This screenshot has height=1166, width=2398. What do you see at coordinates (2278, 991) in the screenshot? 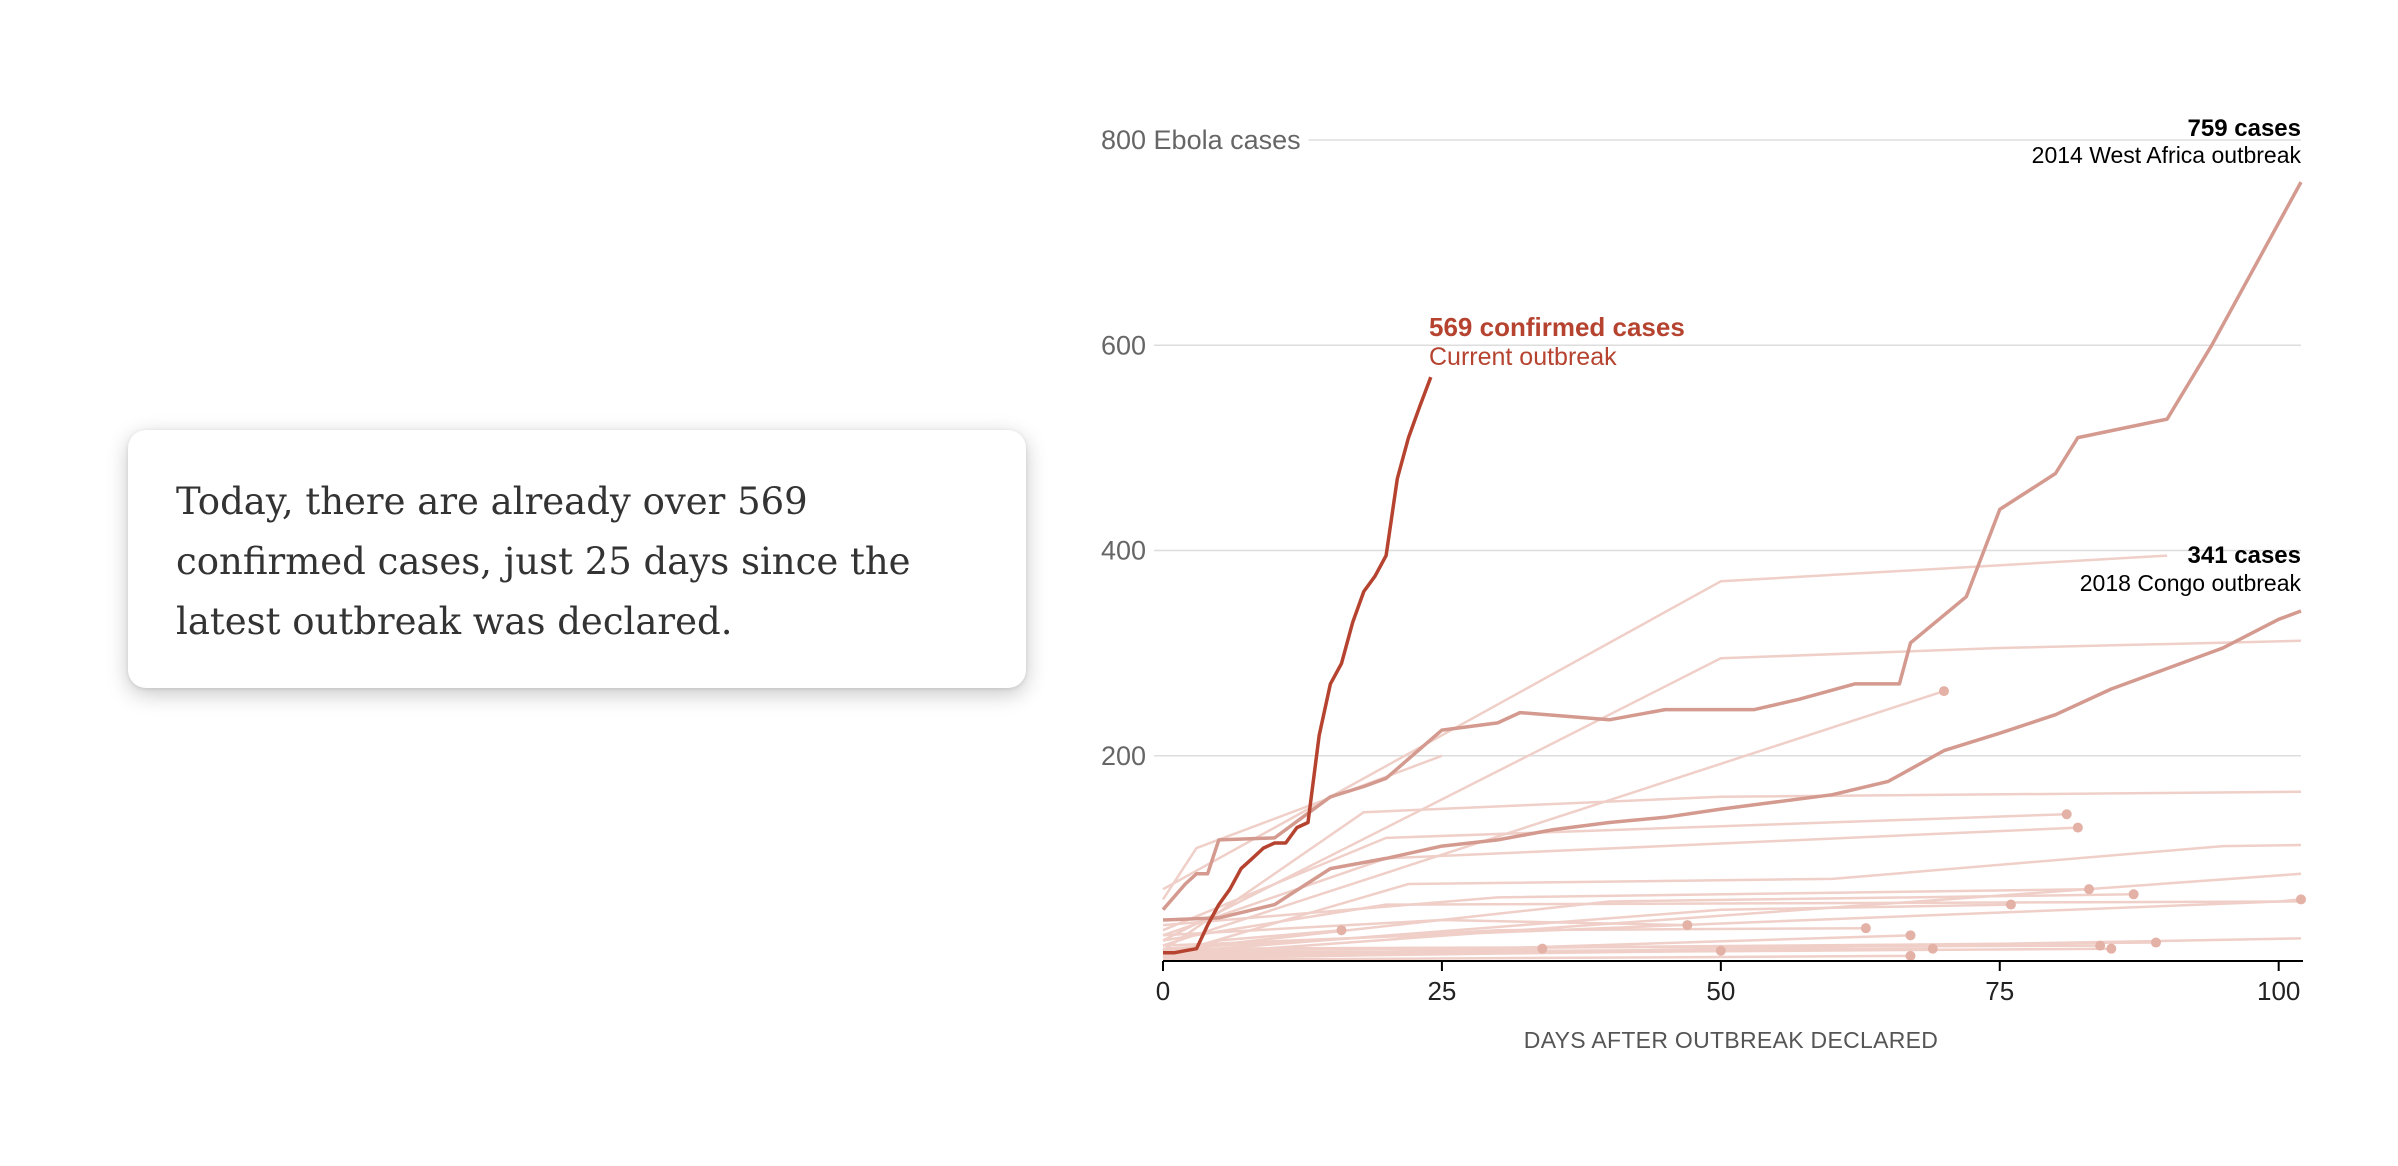
I see `x-tick-label: 100` at bounding box center [2278, 991].